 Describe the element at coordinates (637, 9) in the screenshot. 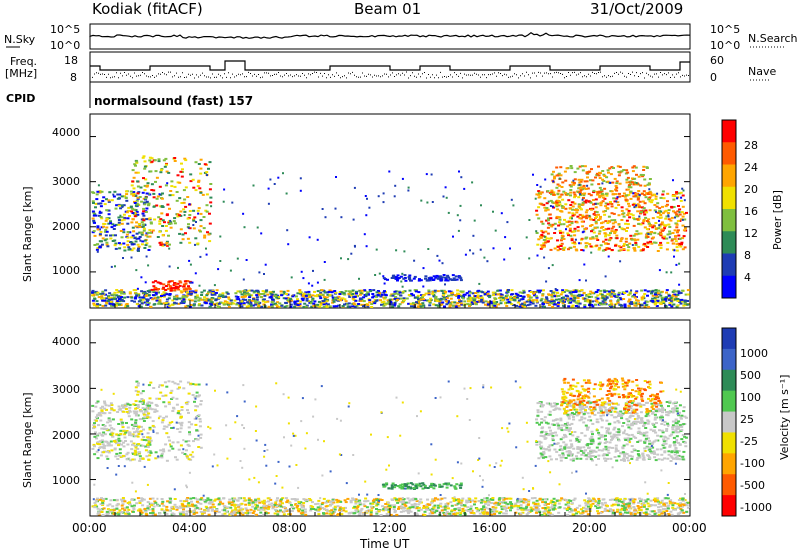

I see `date-title: 31/Oct/2009` at that location.